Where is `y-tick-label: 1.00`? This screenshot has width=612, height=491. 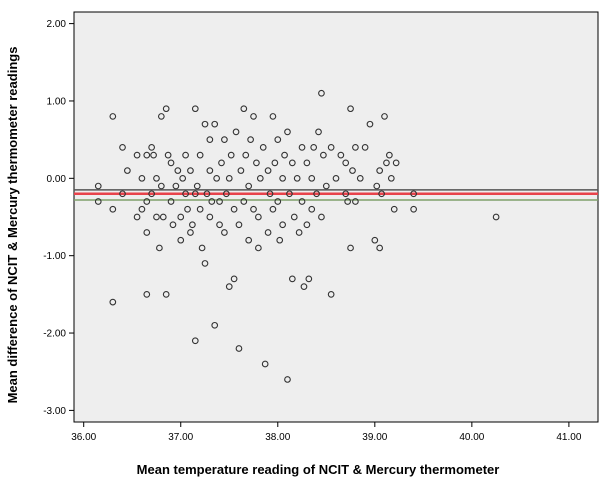
y-tick-label: 1.00 is located at coordinates (57, 101).